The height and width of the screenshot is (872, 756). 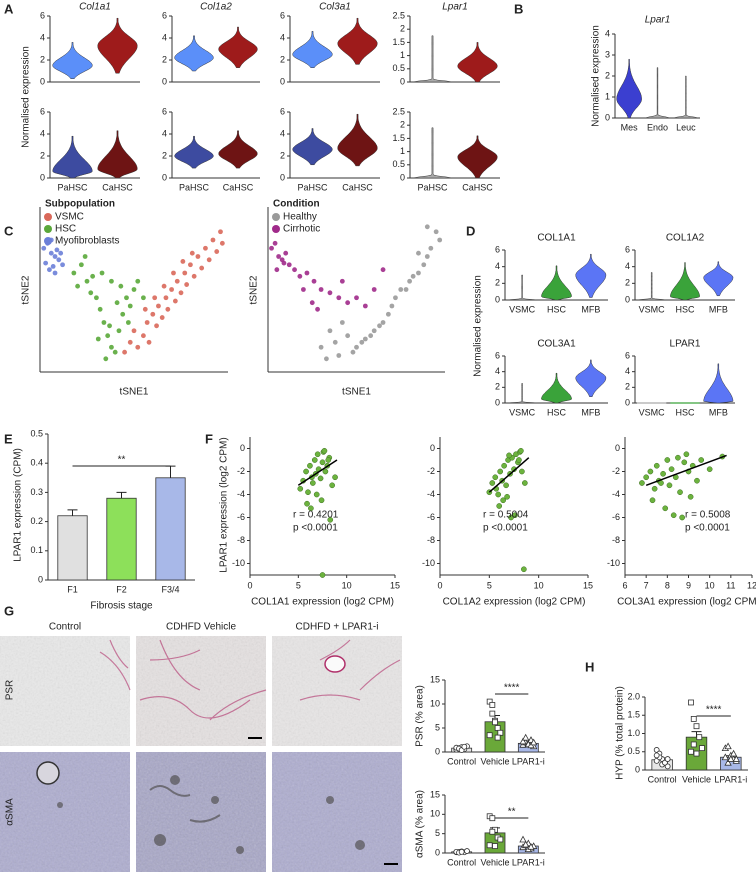 What do you see at coordinates (337, 627) in the screenshot?
I see `column-label: CDHFD + LPAR1-i` at bounding box center [337, 627].